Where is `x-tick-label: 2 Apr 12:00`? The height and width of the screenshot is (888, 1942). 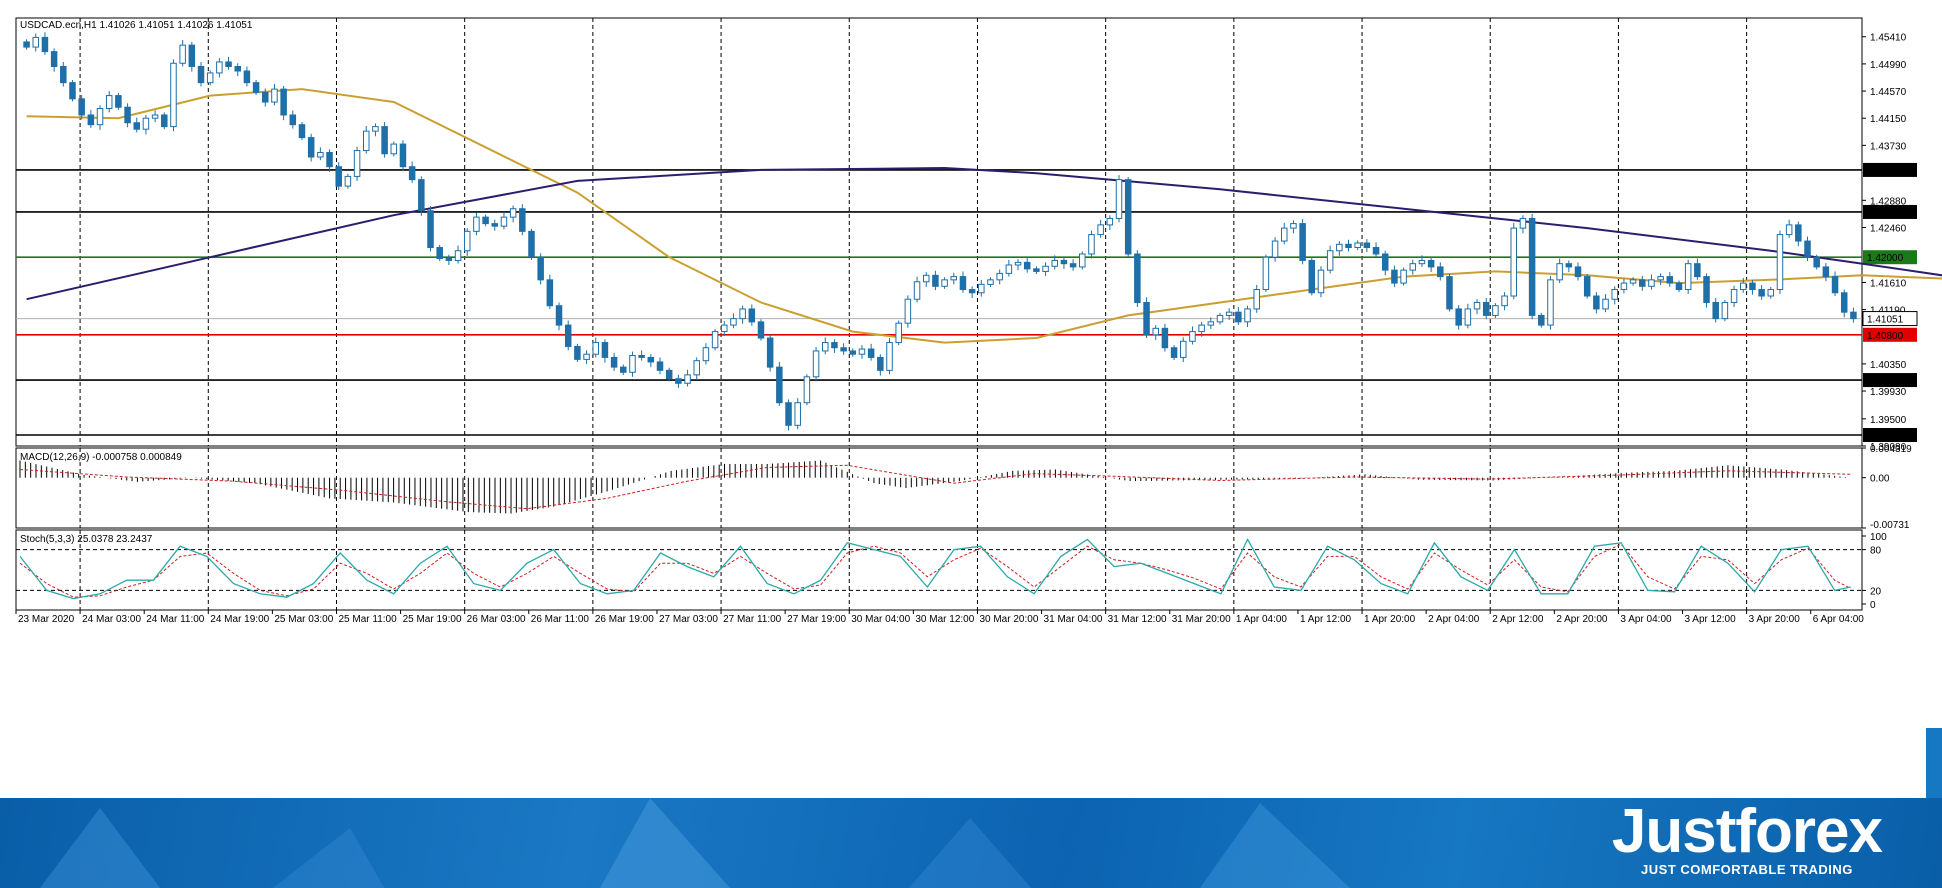 x-tick-label: 2 Apr 12:00 is located at coordinates (1518, 619).